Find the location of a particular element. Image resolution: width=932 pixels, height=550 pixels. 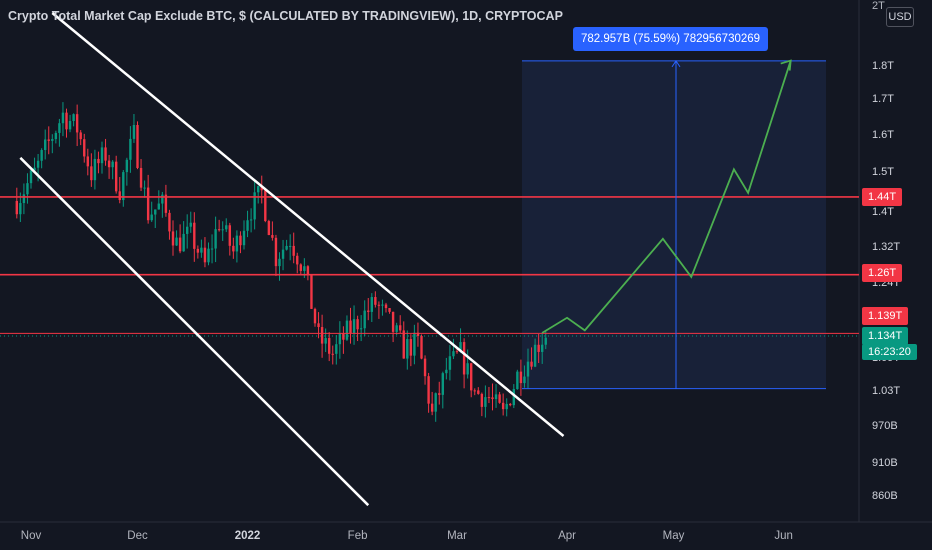

currency-button: USD is located at coordinates (900, 17).